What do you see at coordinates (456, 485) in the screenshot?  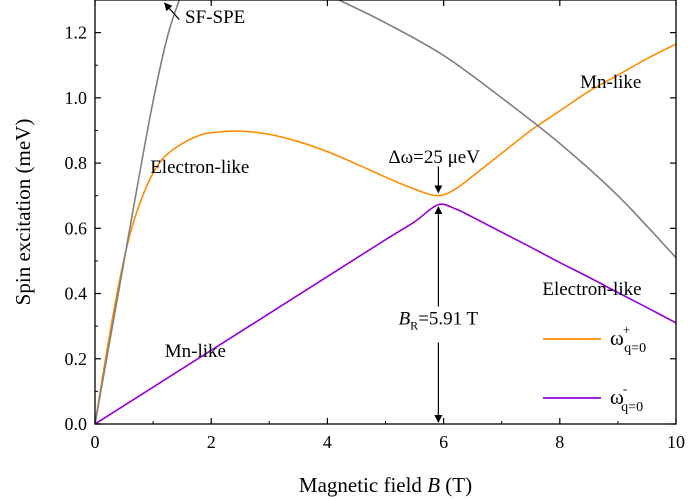 I see `x-axis-title-suffix: (T)` at bounding box center [456, 485].